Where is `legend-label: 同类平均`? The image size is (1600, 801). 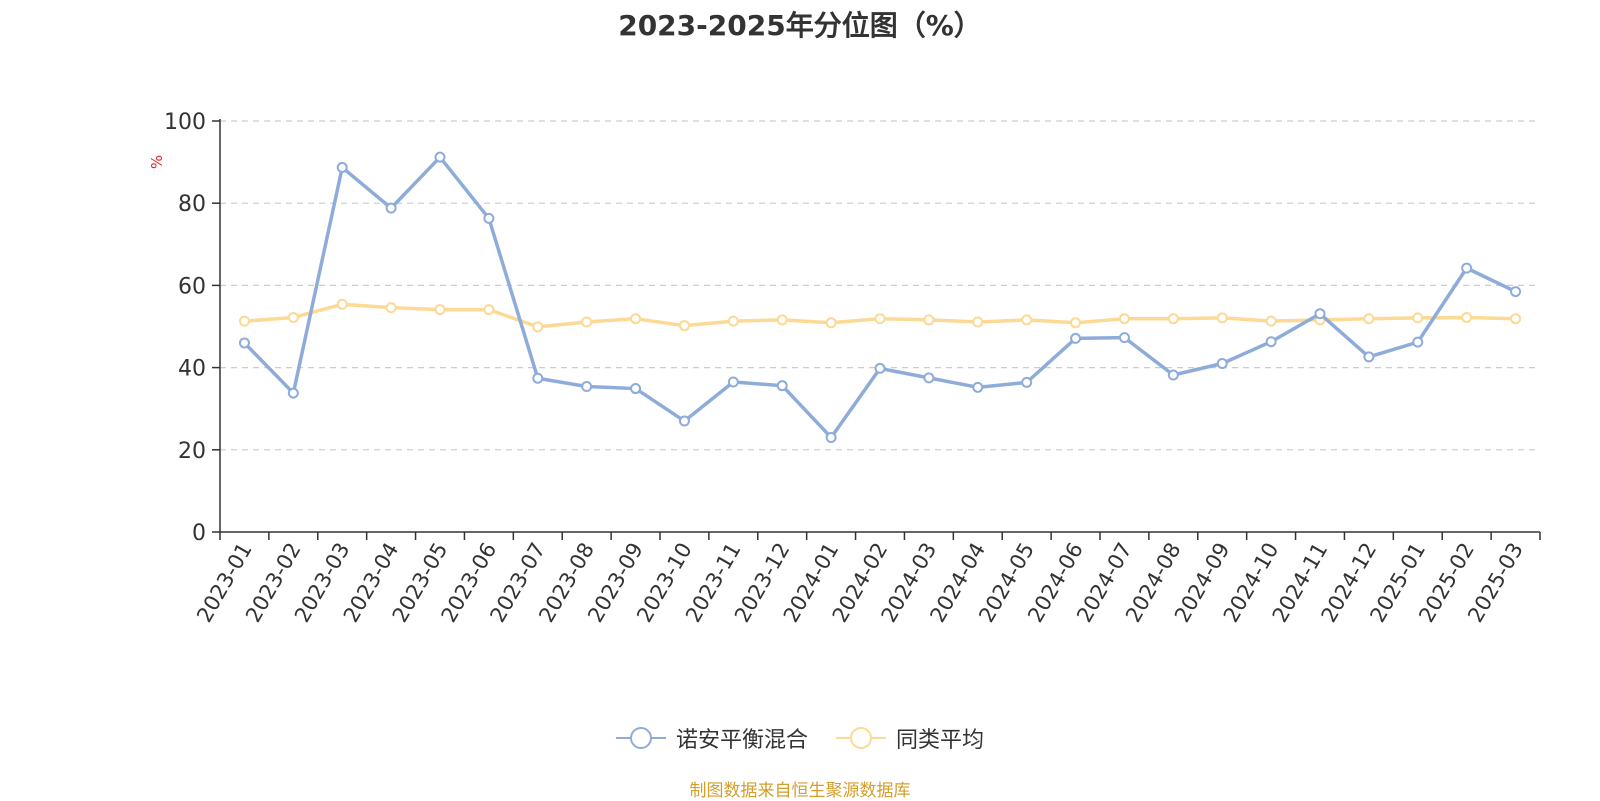
legend-label: 同类平均 is located at coordinates (940, 740).